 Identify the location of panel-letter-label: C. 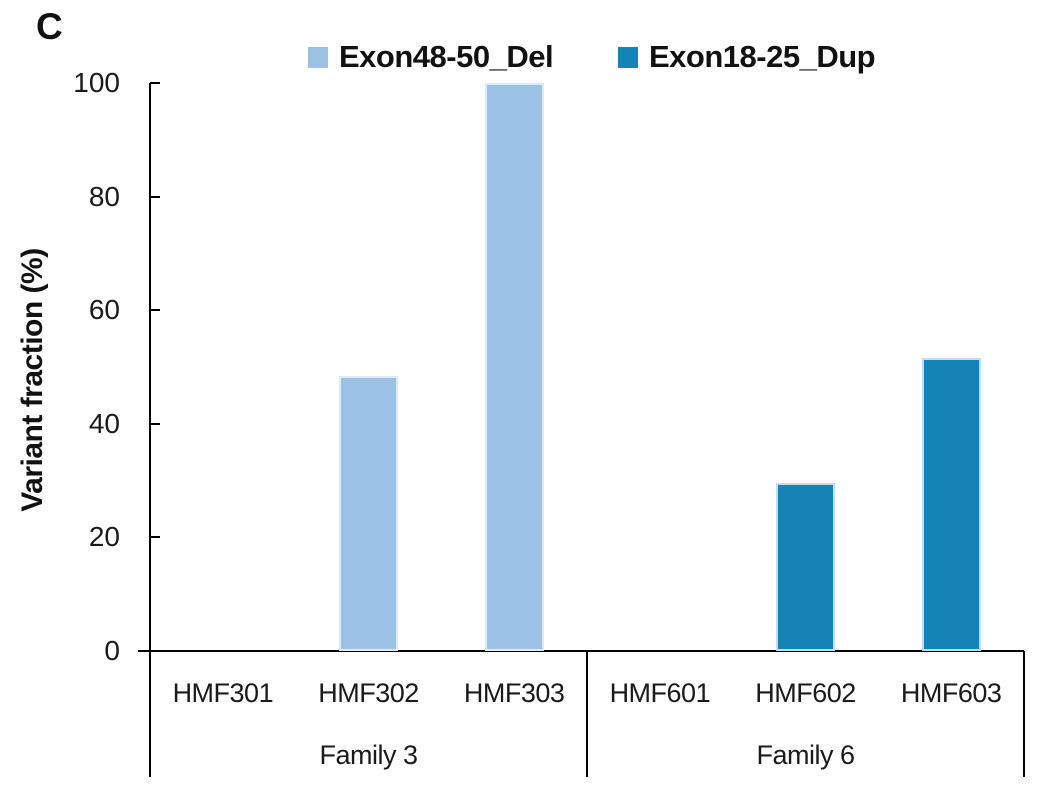
(49, 26).